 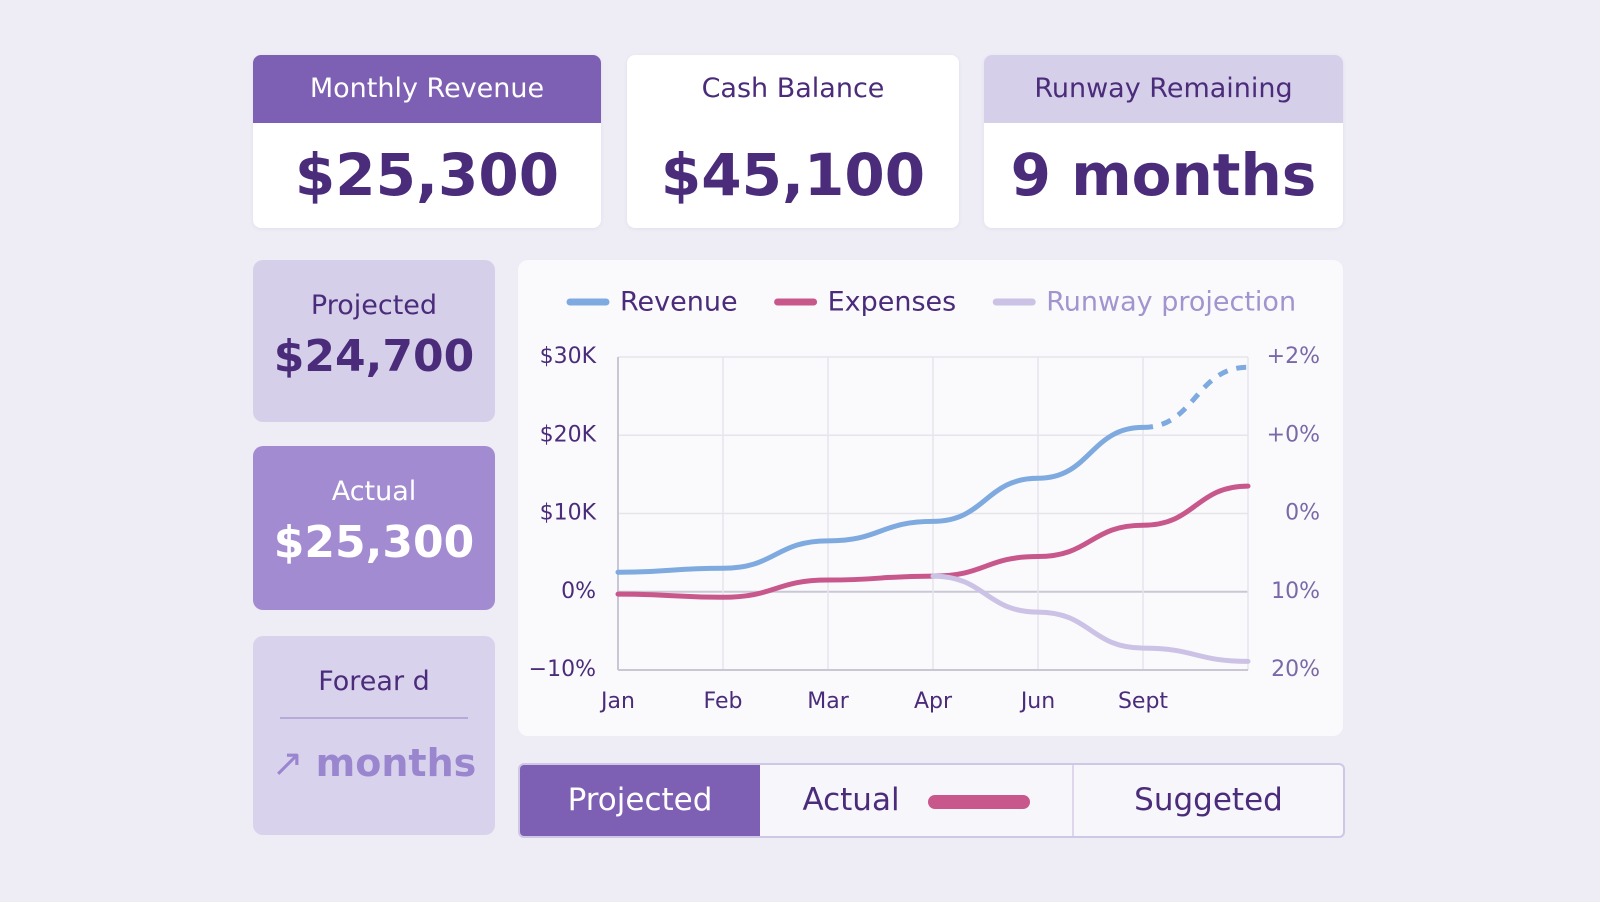 What do you see at coordinates (396, 763) in the screenshot?
I see `side-card-value-text: months` at bounding box center [396, 763].